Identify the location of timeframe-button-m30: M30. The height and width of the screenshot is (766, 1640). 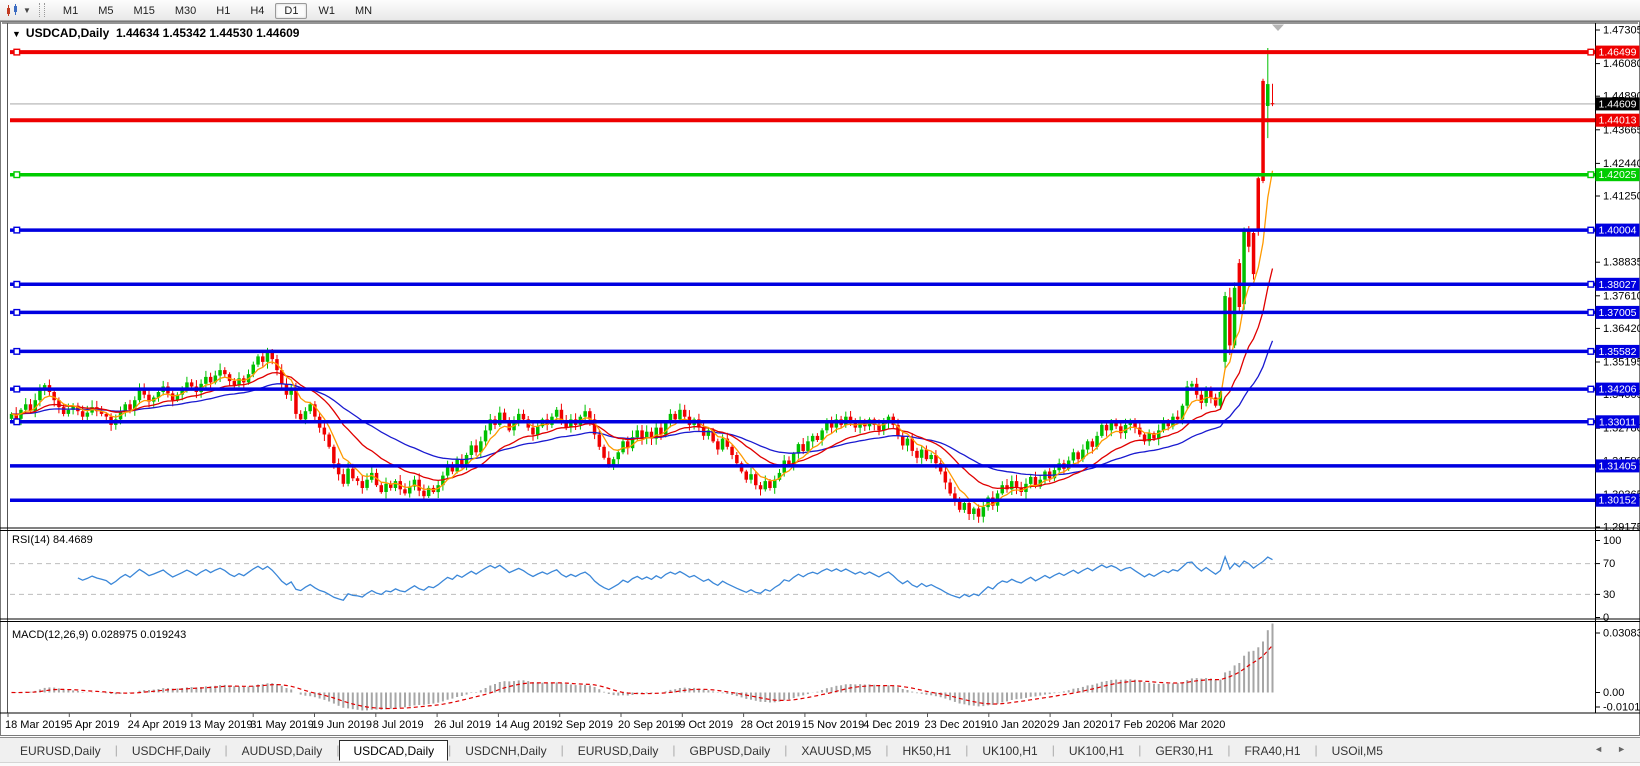
(185, 11).